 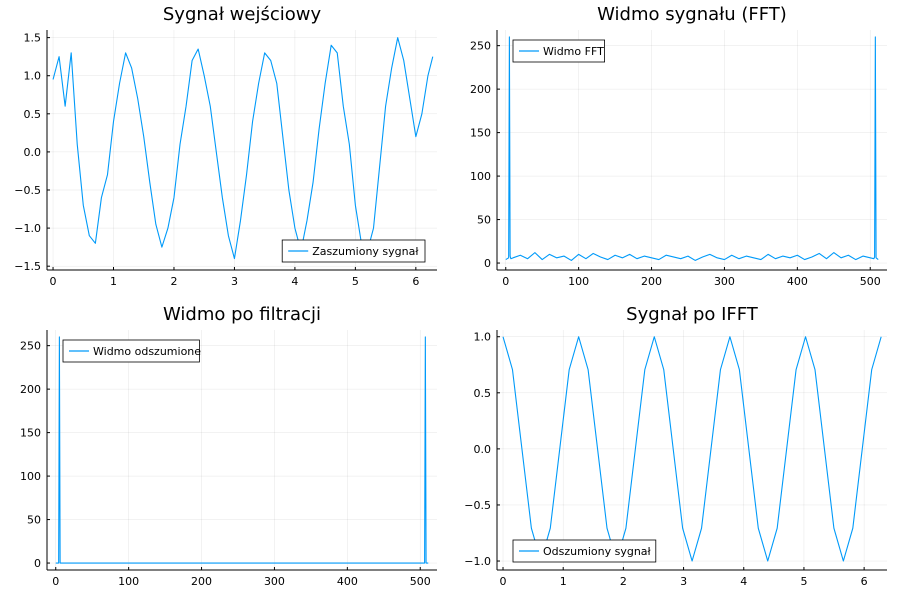 What do you see at coordinates (597, 551) in the screenshot?
I see `legend-label: Odszumiony sygnał` at bounding box center [597, 551].